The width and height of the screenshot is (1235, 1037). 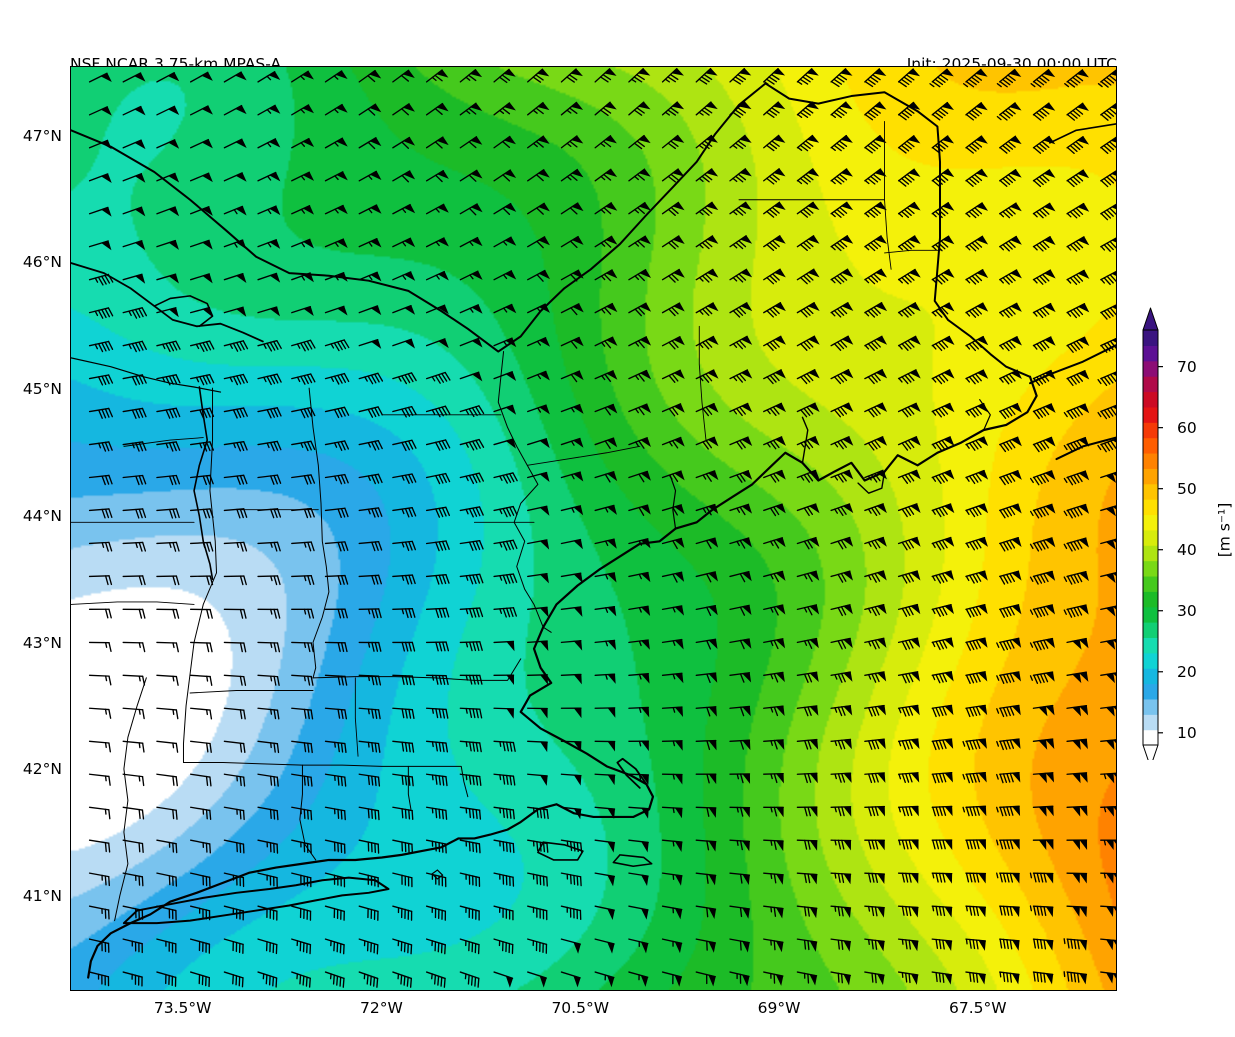 What do you see at coordinates (1082, 133) in the screenshot?
I see `nb-coast` at bounding box center [1082, 133].